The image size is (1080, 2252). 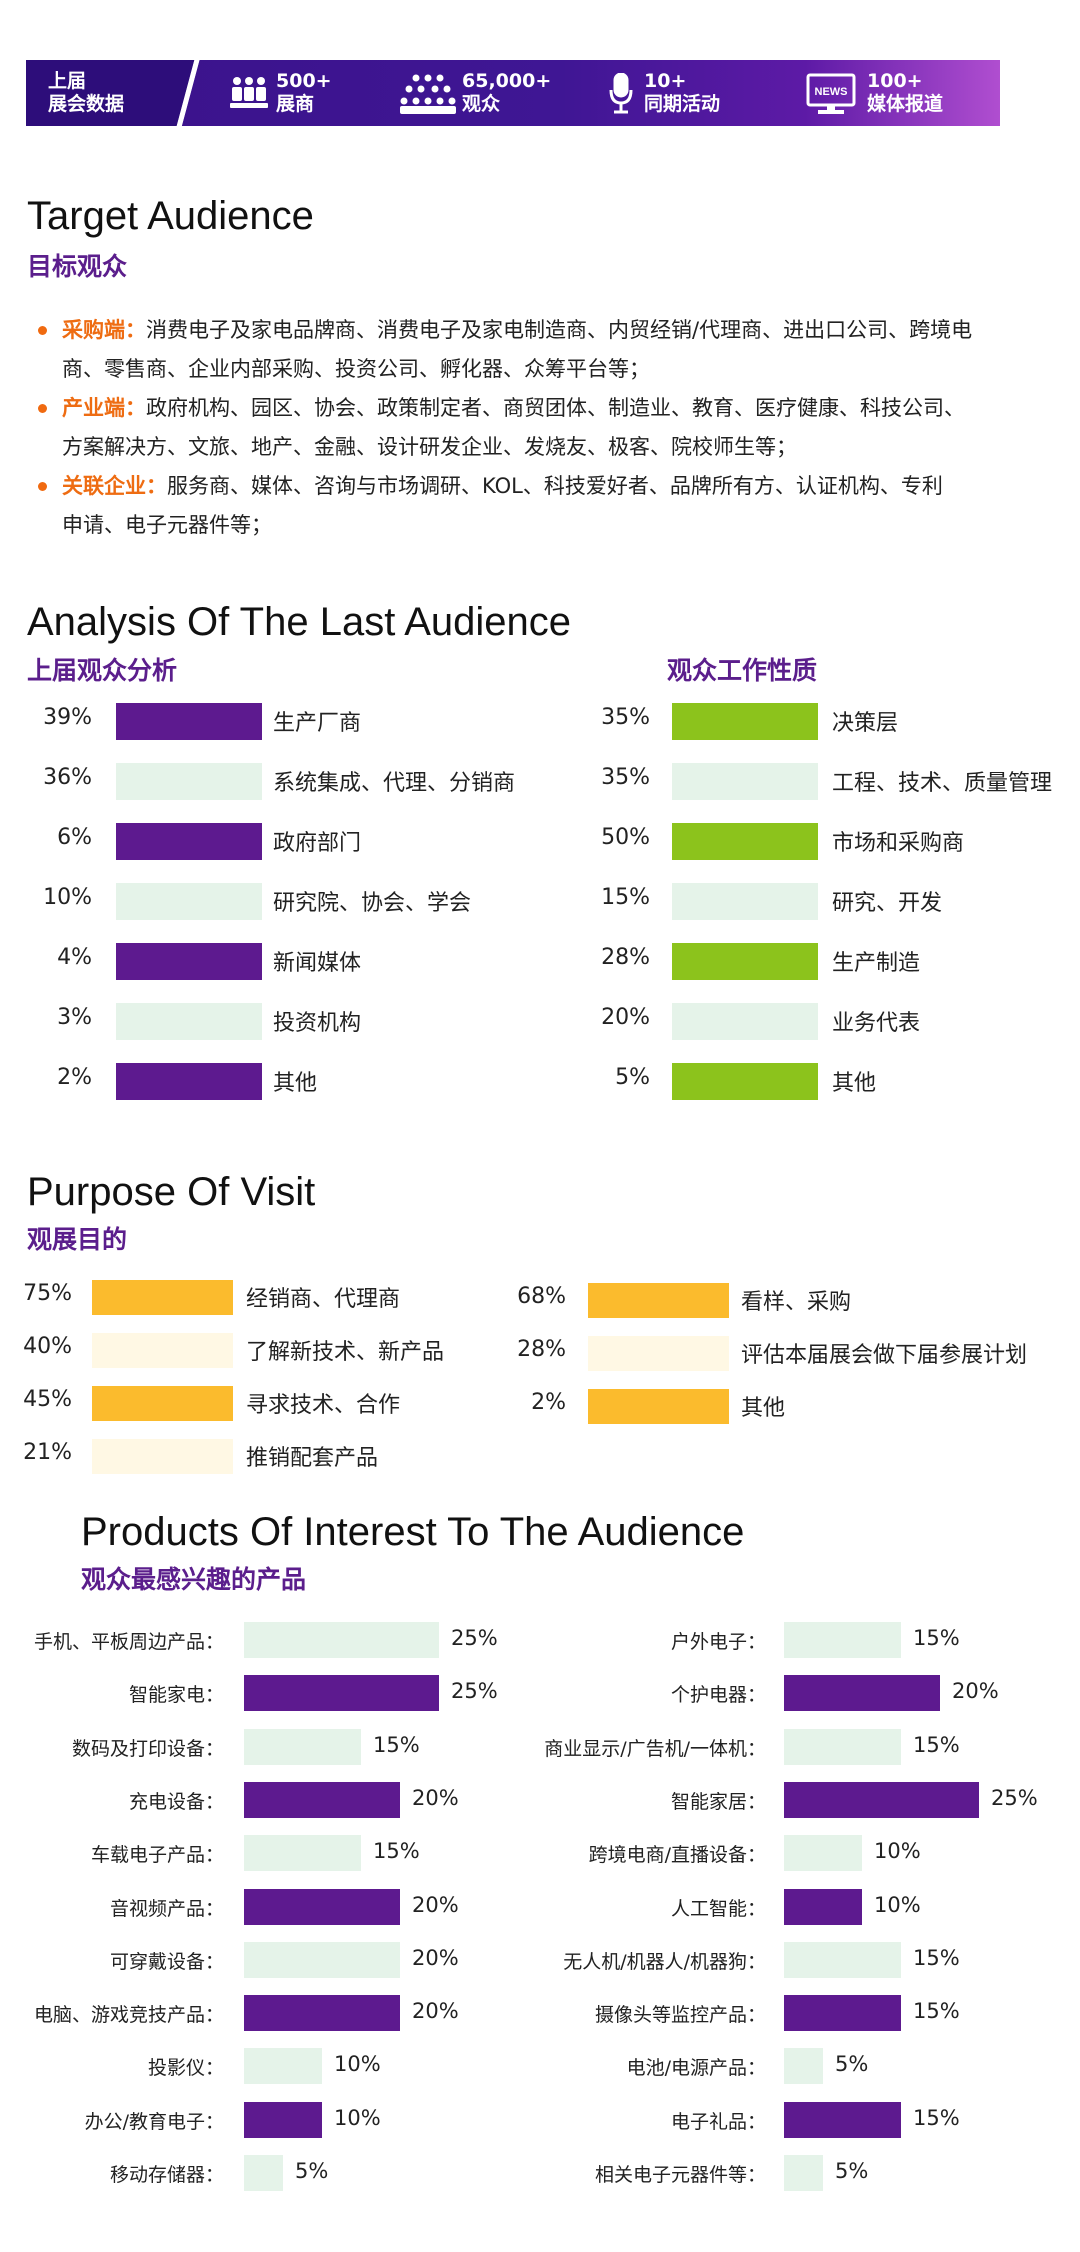 What do you see at coordinates (665, 81) in the screenshot?
I see `stat-events-number: 10+` at bounding box center [665, 81].